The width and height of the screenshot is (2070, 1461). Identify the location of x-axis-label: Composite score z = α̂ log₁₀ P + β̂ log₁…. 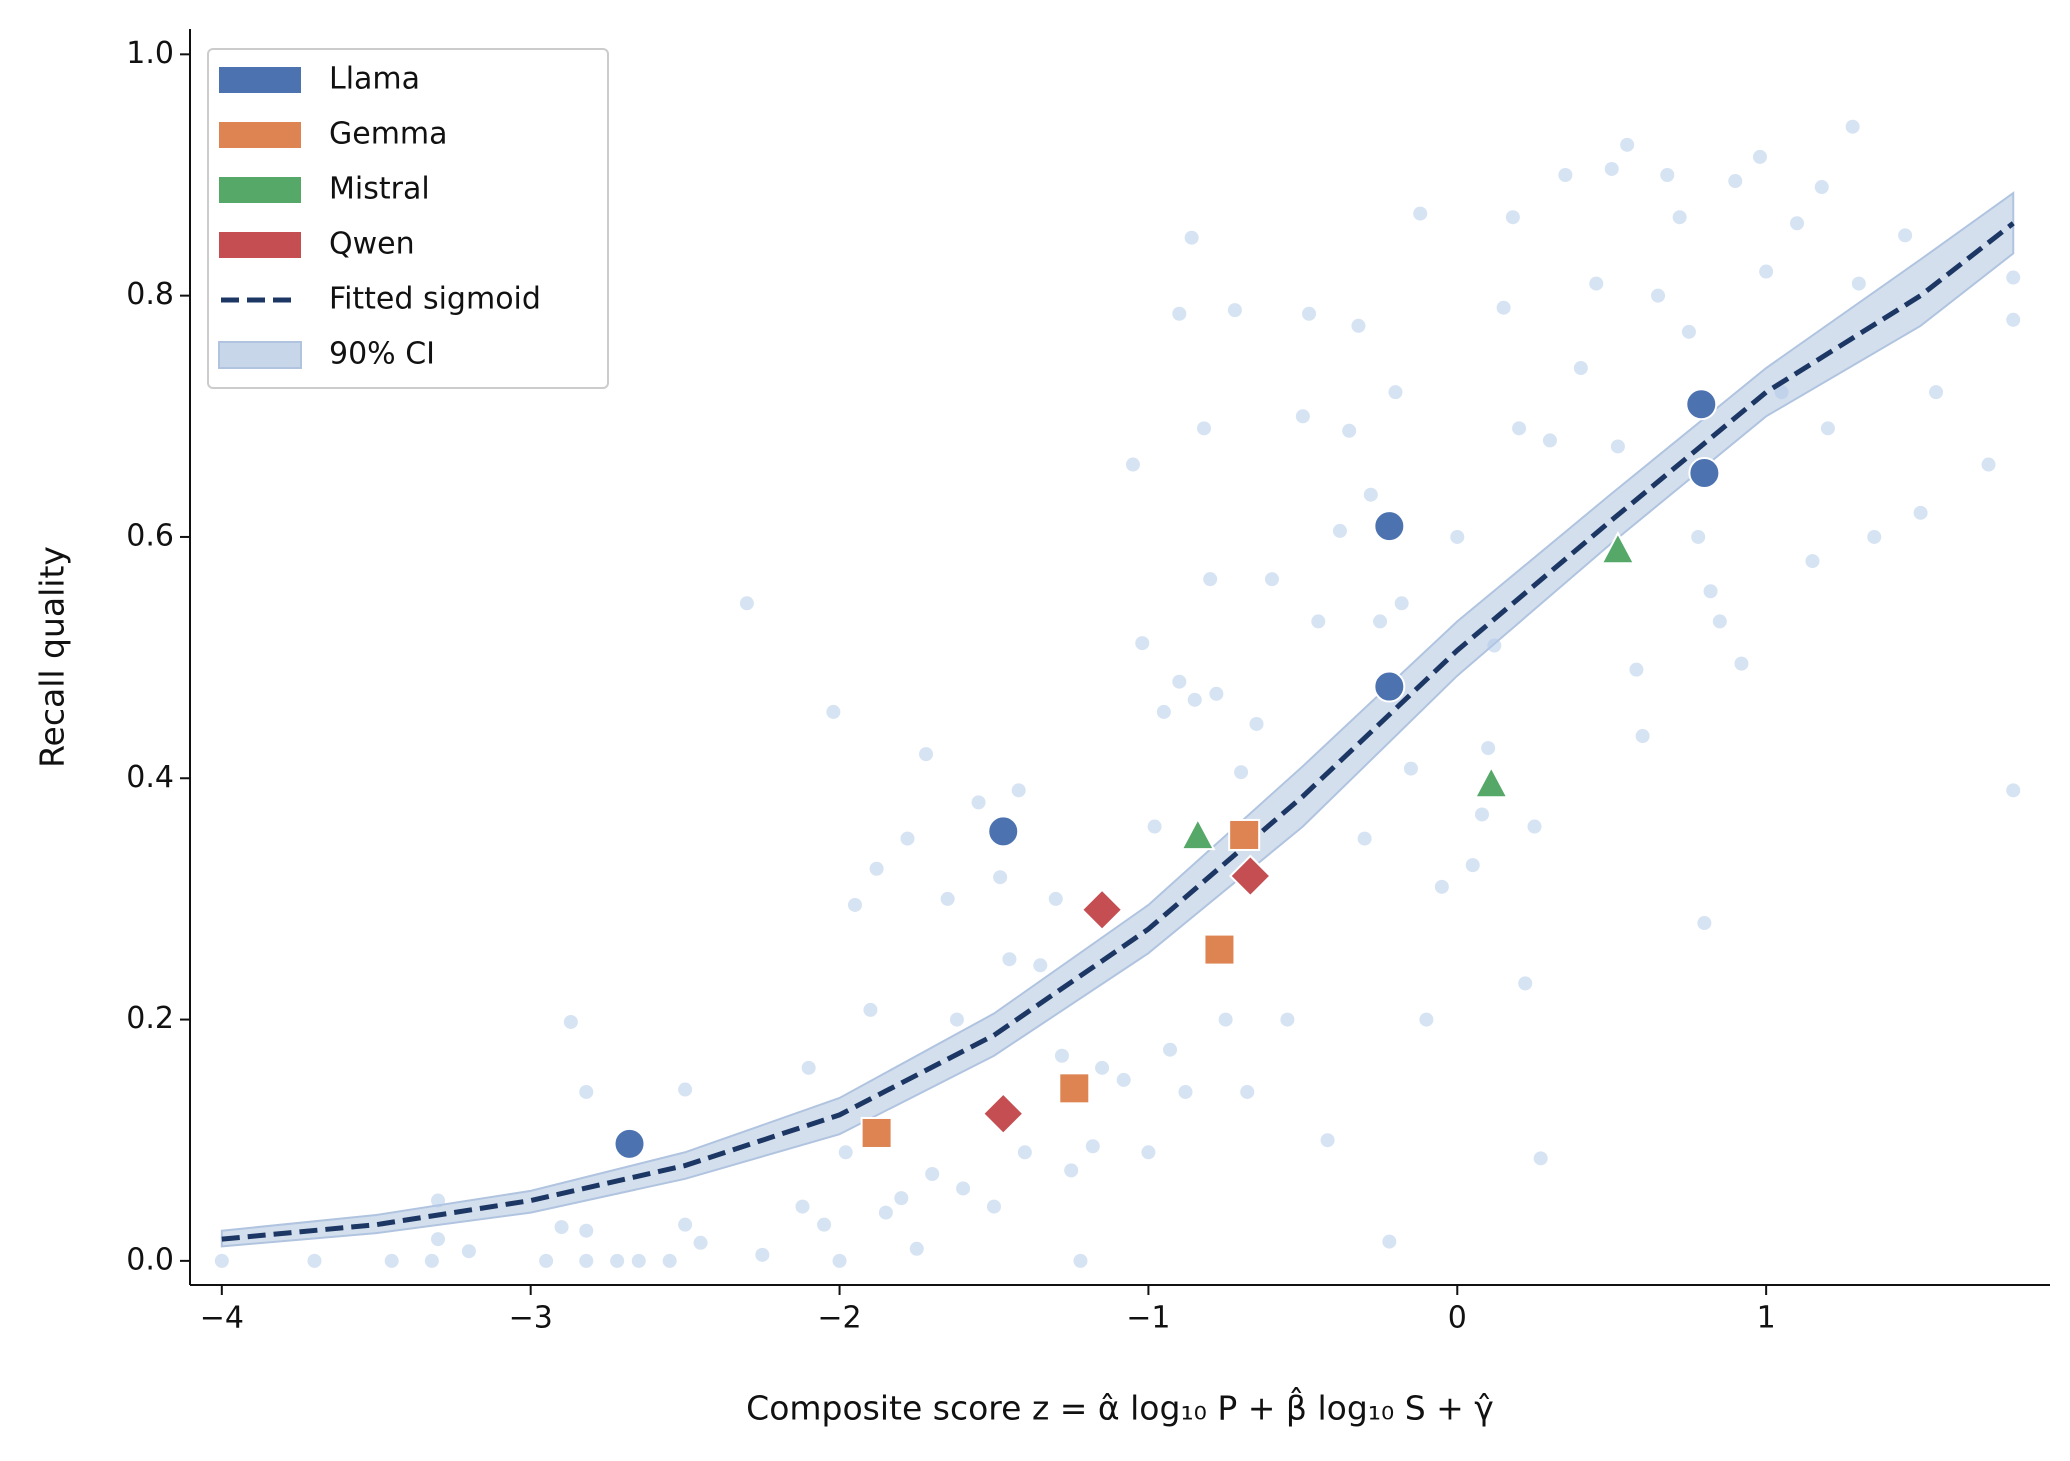
(1120, 1406).